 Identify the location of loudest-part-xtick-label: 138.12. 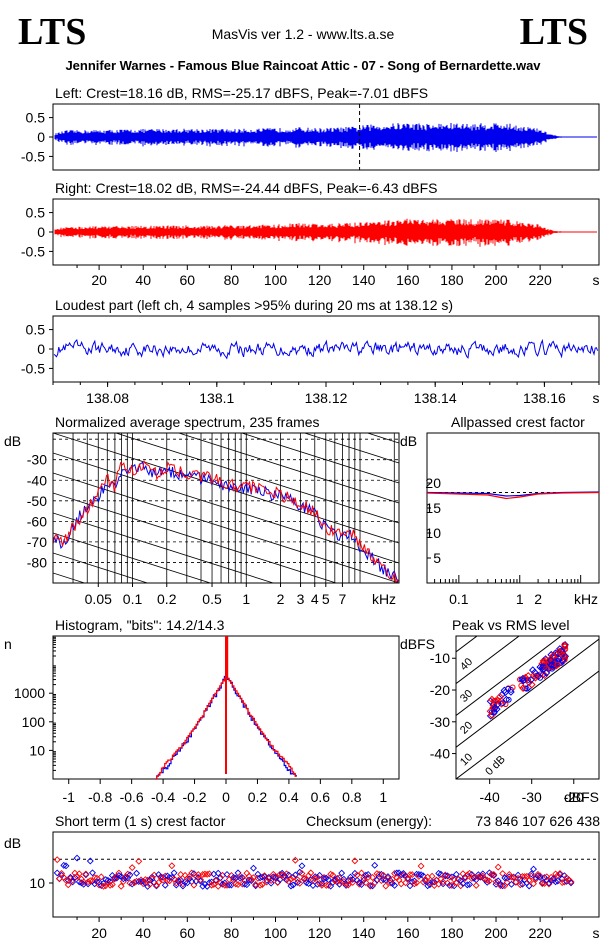
(326, 398).